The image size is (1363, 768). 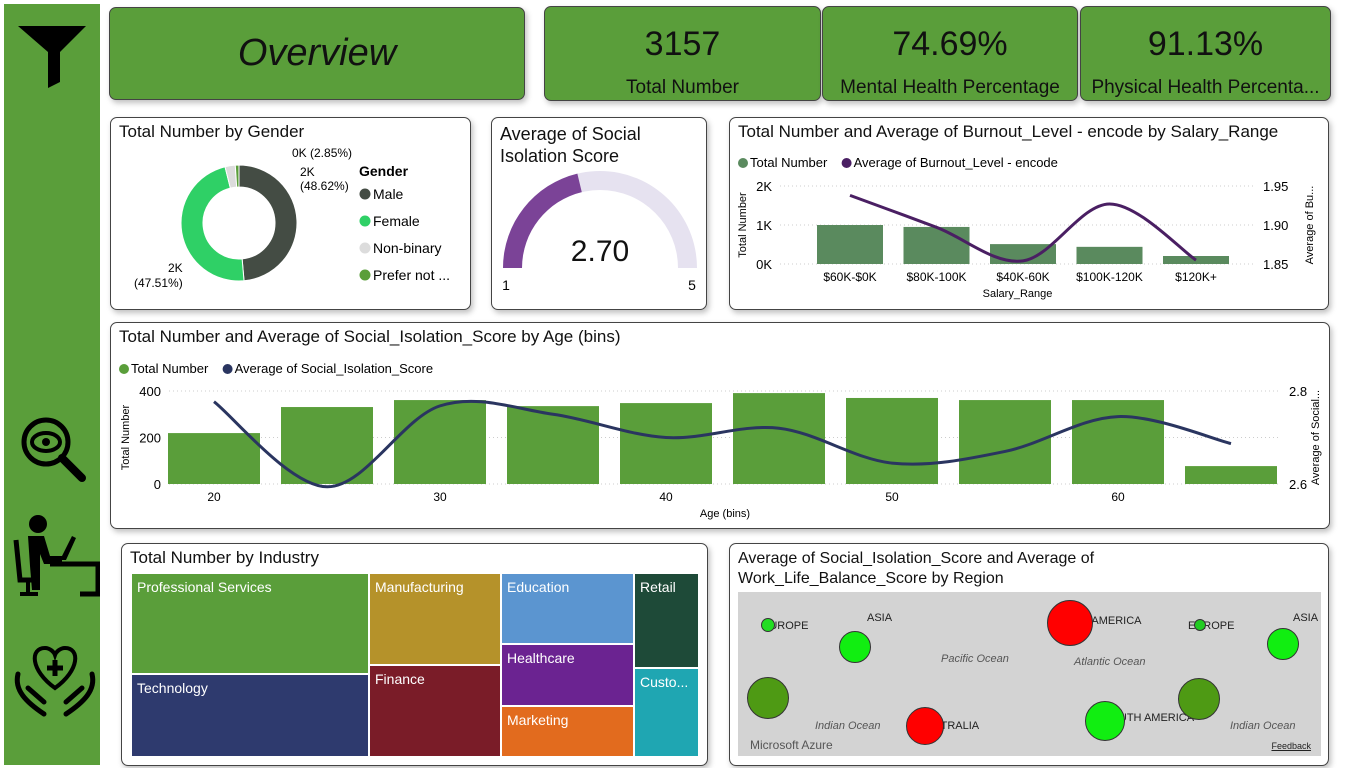 I want to click on treemap-tile: Professional Services, so click(x=250, y=623).